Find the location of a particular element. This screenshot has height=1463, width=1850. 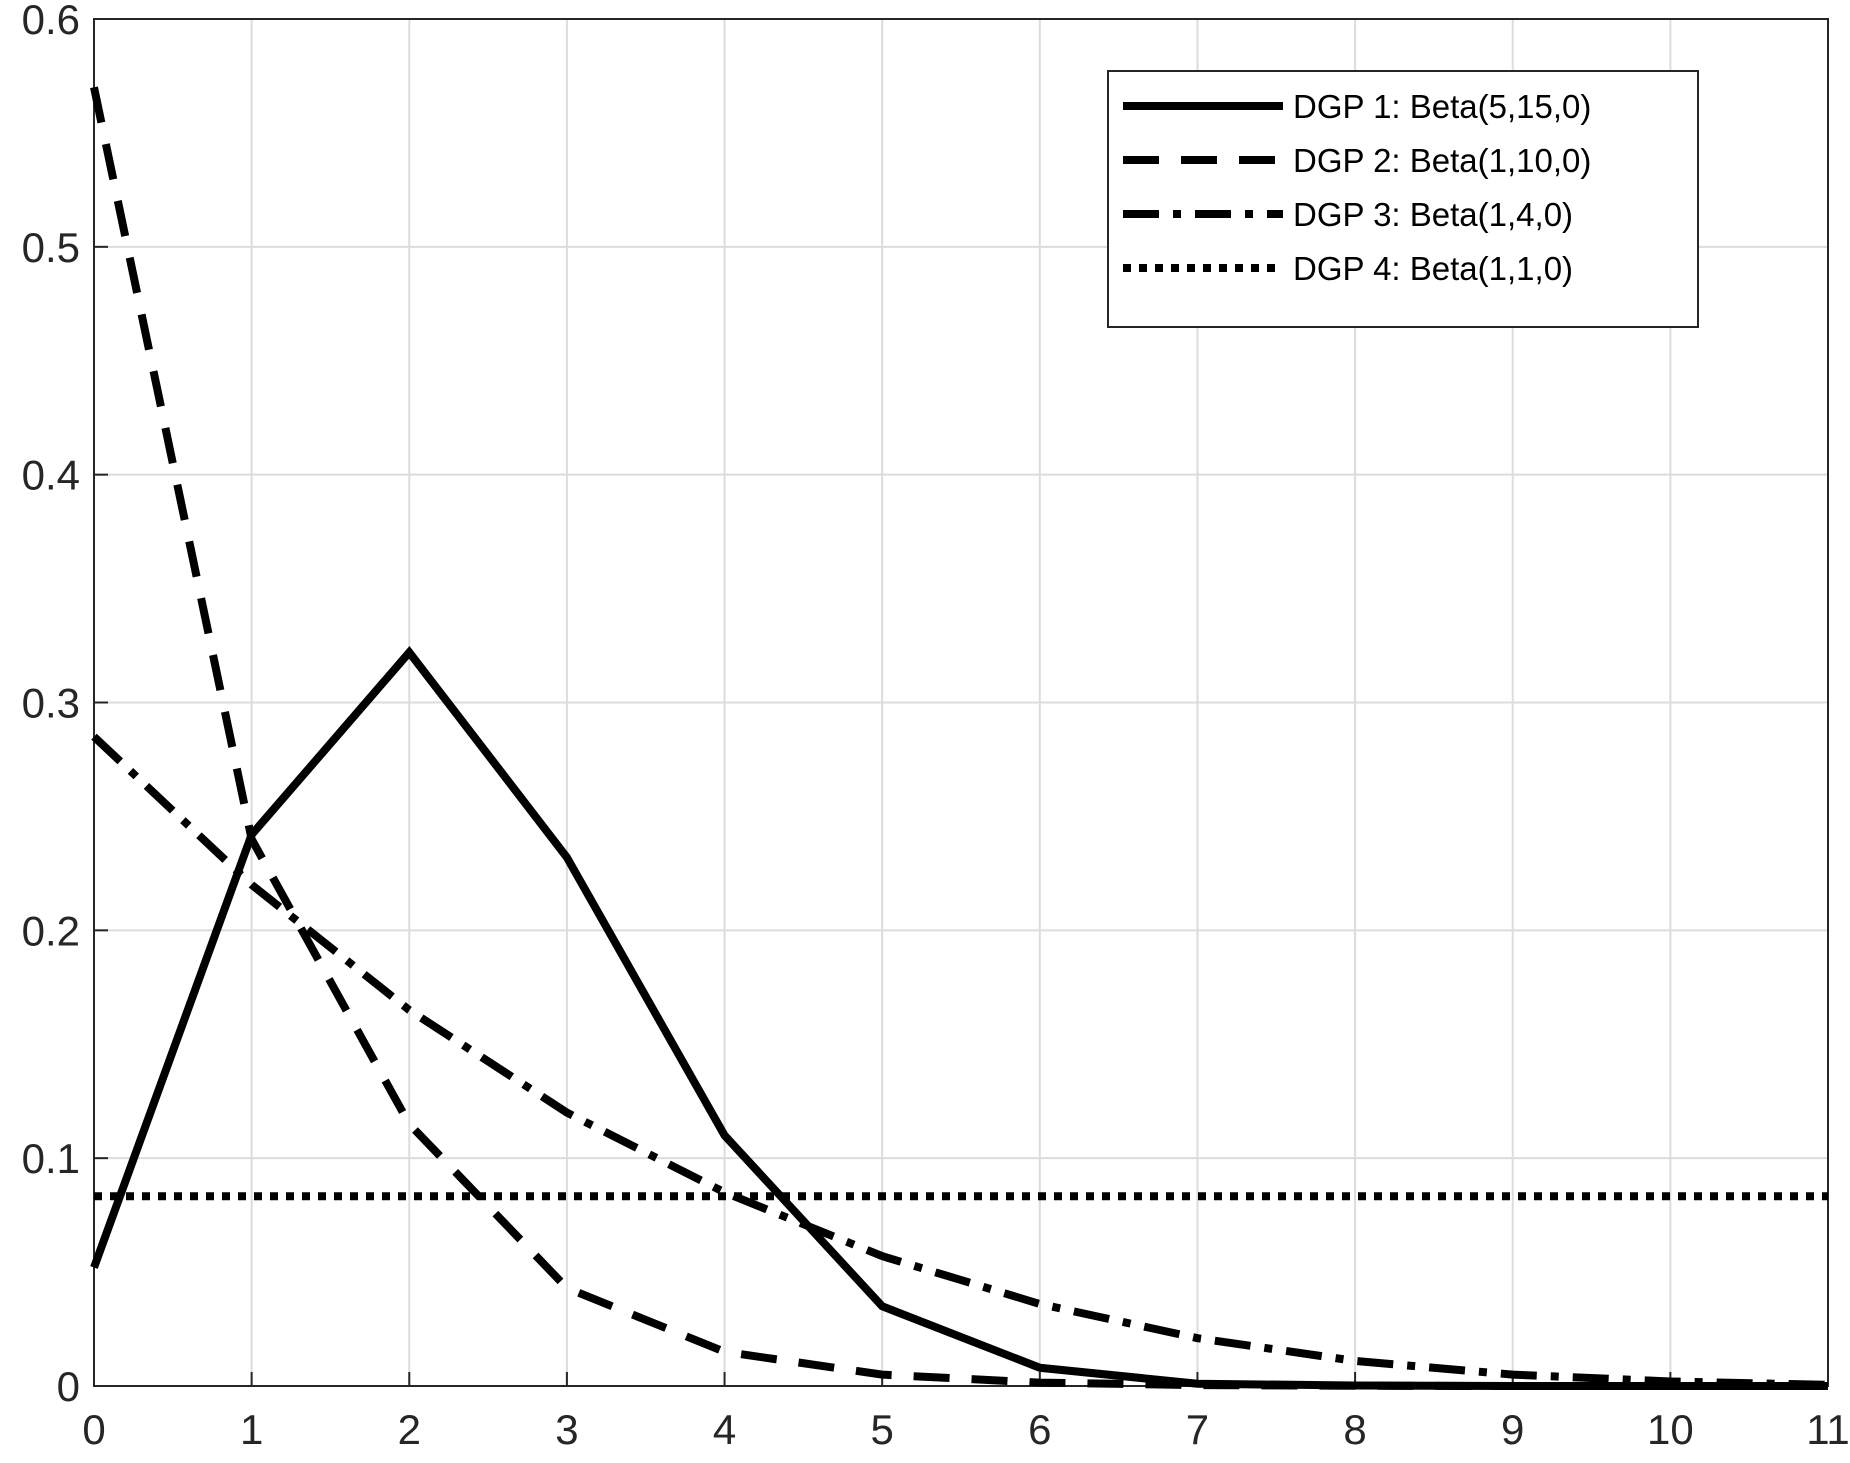

x-tick-label: 7 is located at coordinates (1197, 1429).